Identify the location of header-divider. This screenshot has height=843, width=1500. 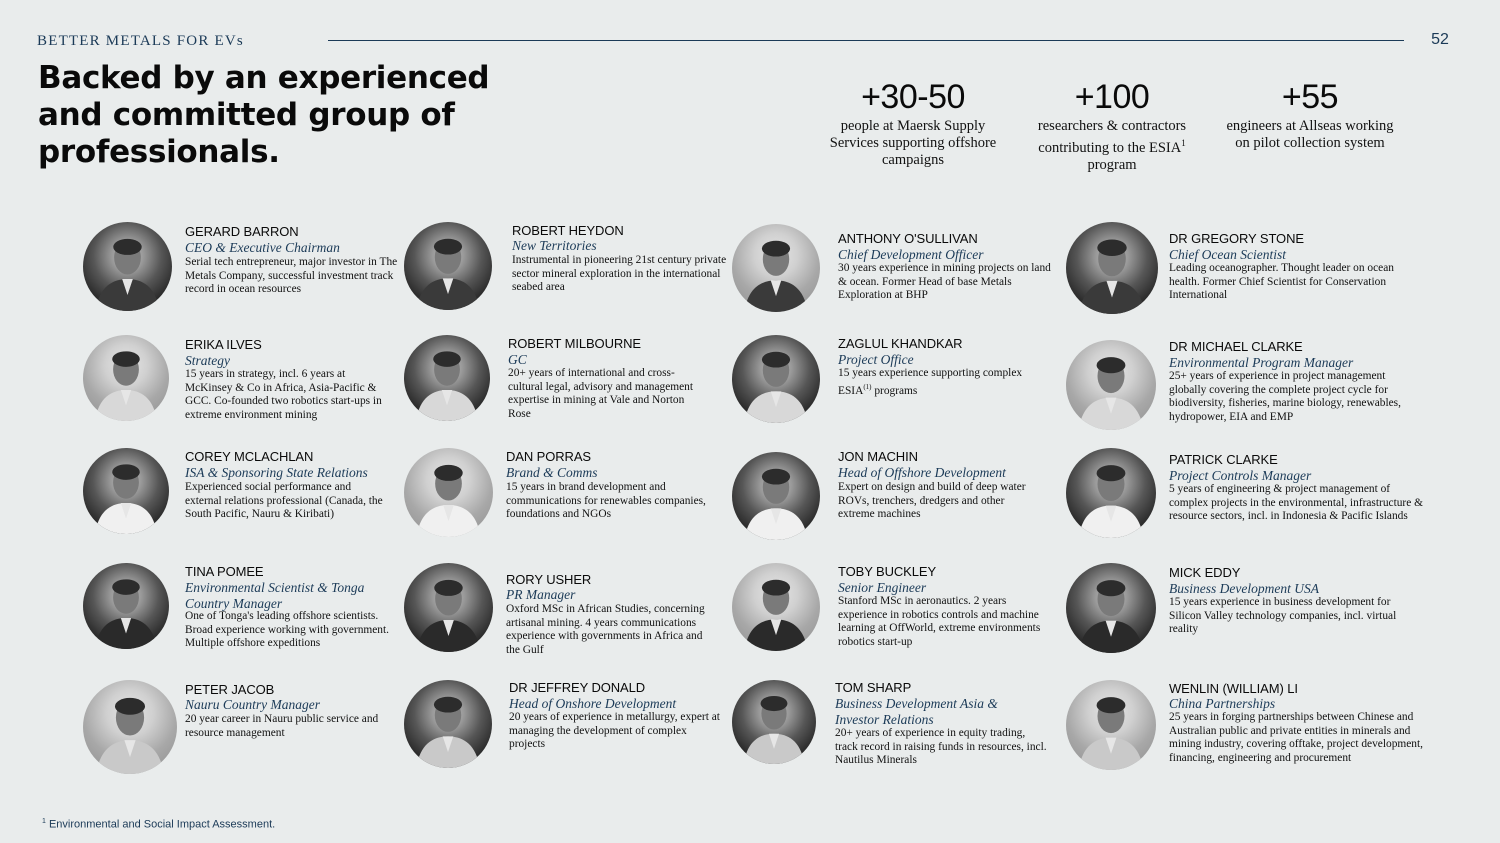
(866, 40).